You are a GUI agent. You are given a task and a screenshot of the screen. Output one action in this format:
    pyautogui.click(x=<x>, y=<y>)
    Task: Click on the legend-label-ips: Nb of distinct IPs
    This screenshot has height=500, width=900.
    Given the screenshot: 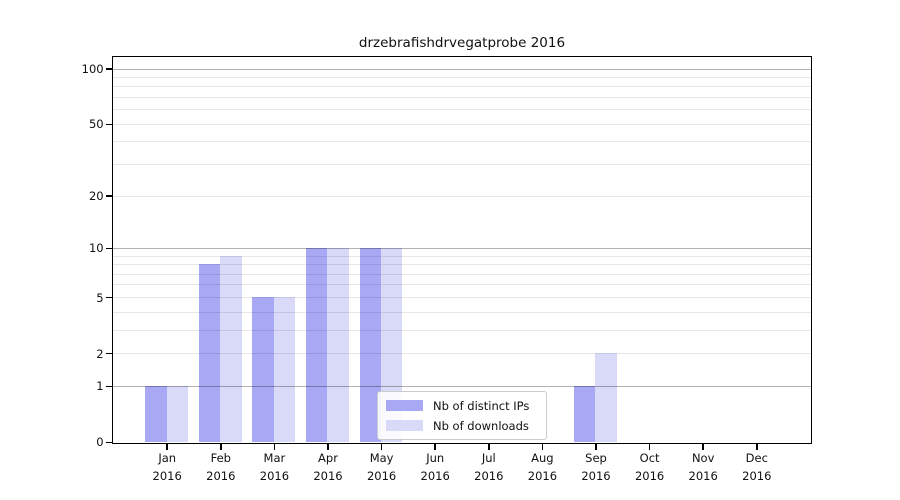 What is the action you would take?
    pyautogui.click(x=481, y=405)
    